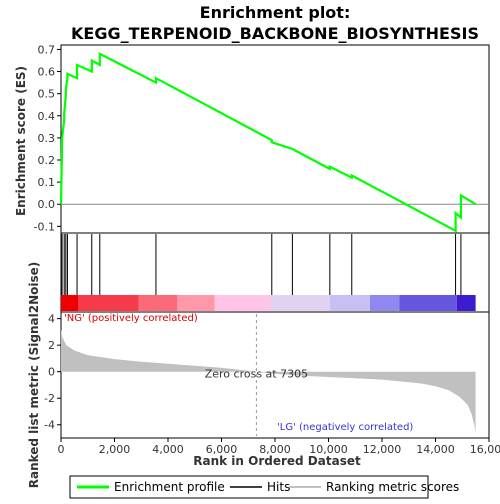  Describe the element at coordinates (44, 226) in the screenshot. I see `es-ytick-label: -0.1` at that location.